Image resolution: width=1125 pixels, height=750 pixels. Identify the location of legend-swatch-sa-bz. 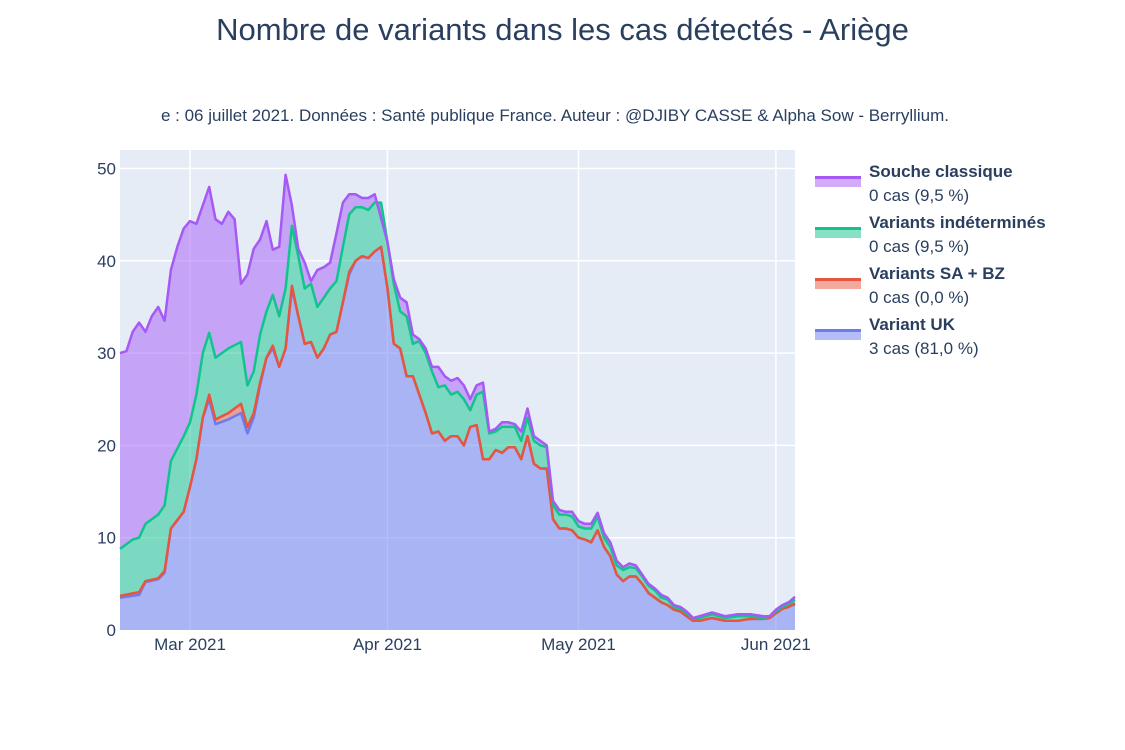
(838, 283).